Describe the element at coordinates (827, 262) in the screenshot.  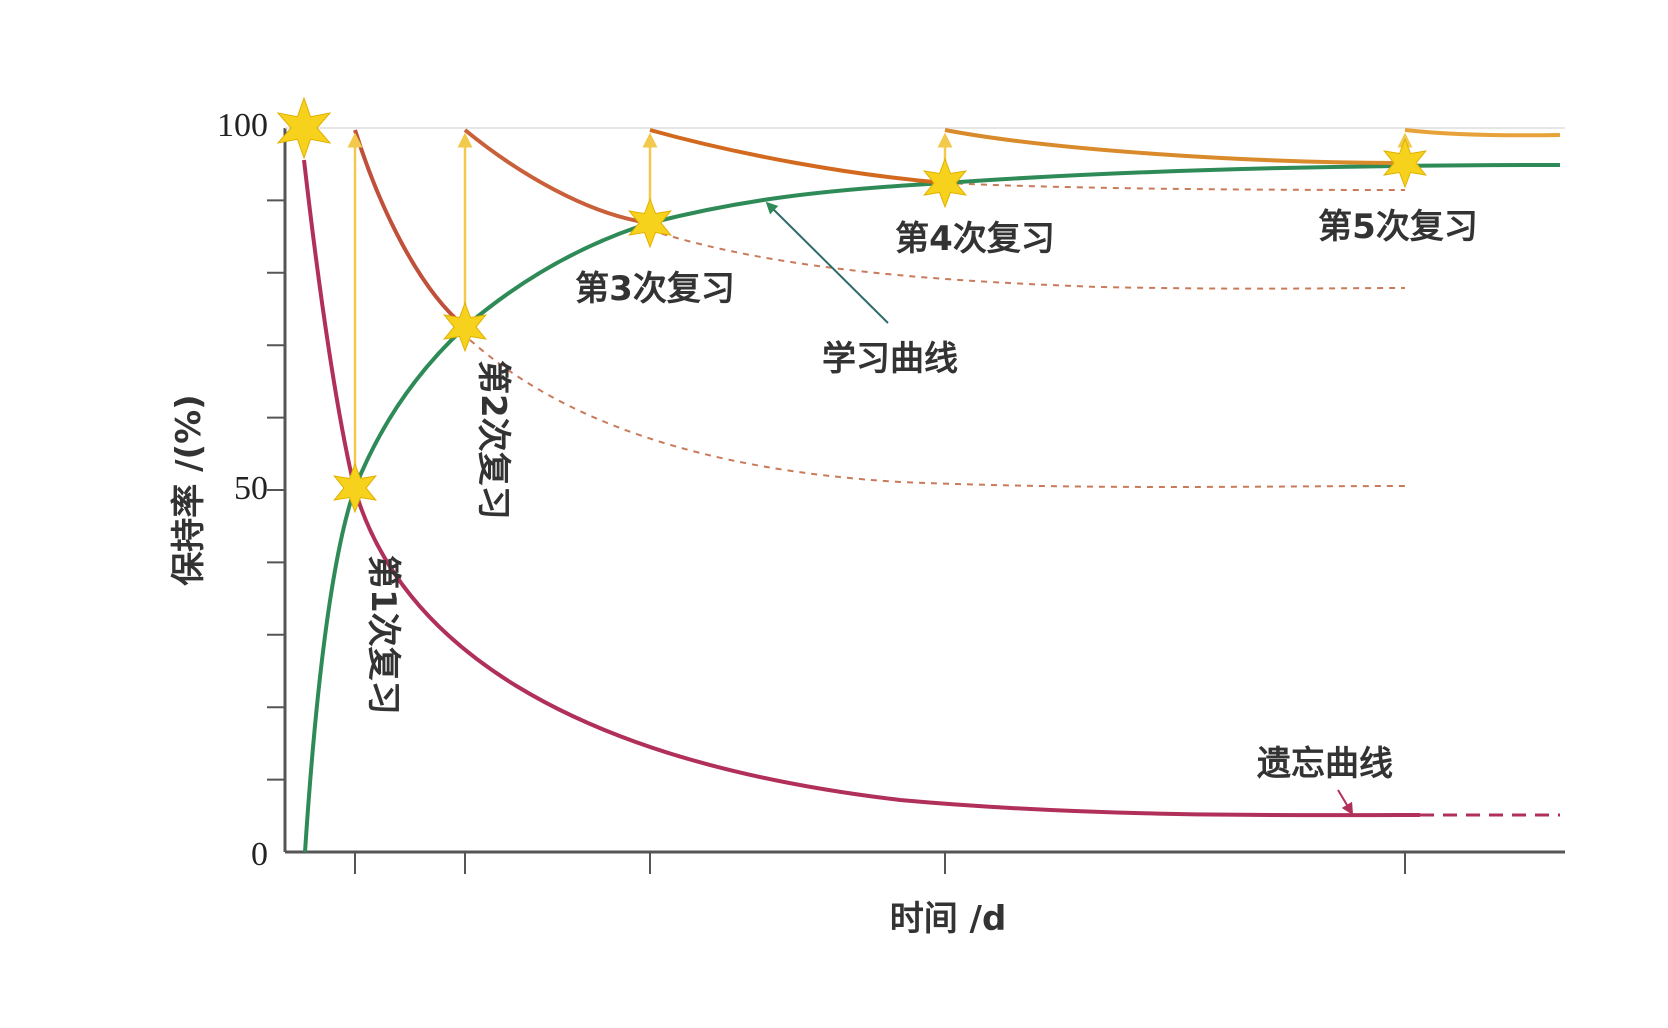
I see `learning-curve-pointer` at that location.